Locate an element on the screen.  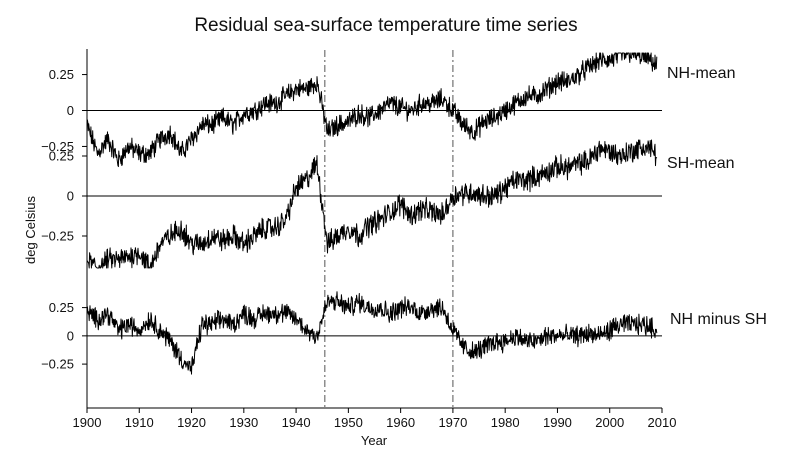
x-axis-label: Year is located at coordinates (374, 440).